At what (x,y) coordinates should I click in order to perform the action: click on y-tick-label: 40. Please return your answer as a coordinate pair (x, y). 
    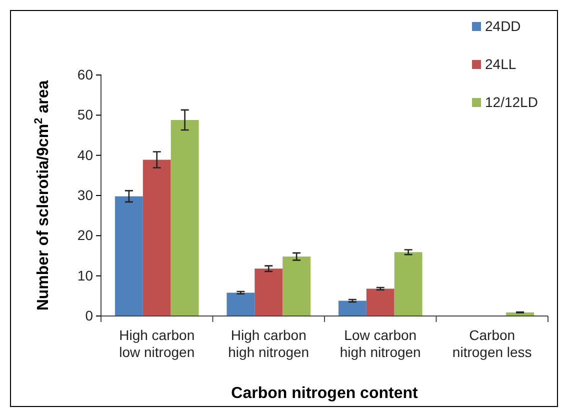
    Looking at the image, I should click on (85, 154).